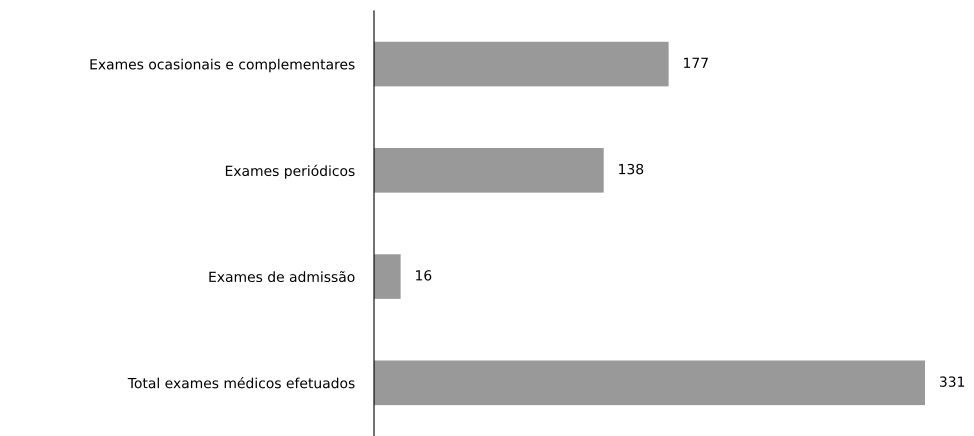  I want to click on y-tick-label: Exames de admissão, so click(281, 276).